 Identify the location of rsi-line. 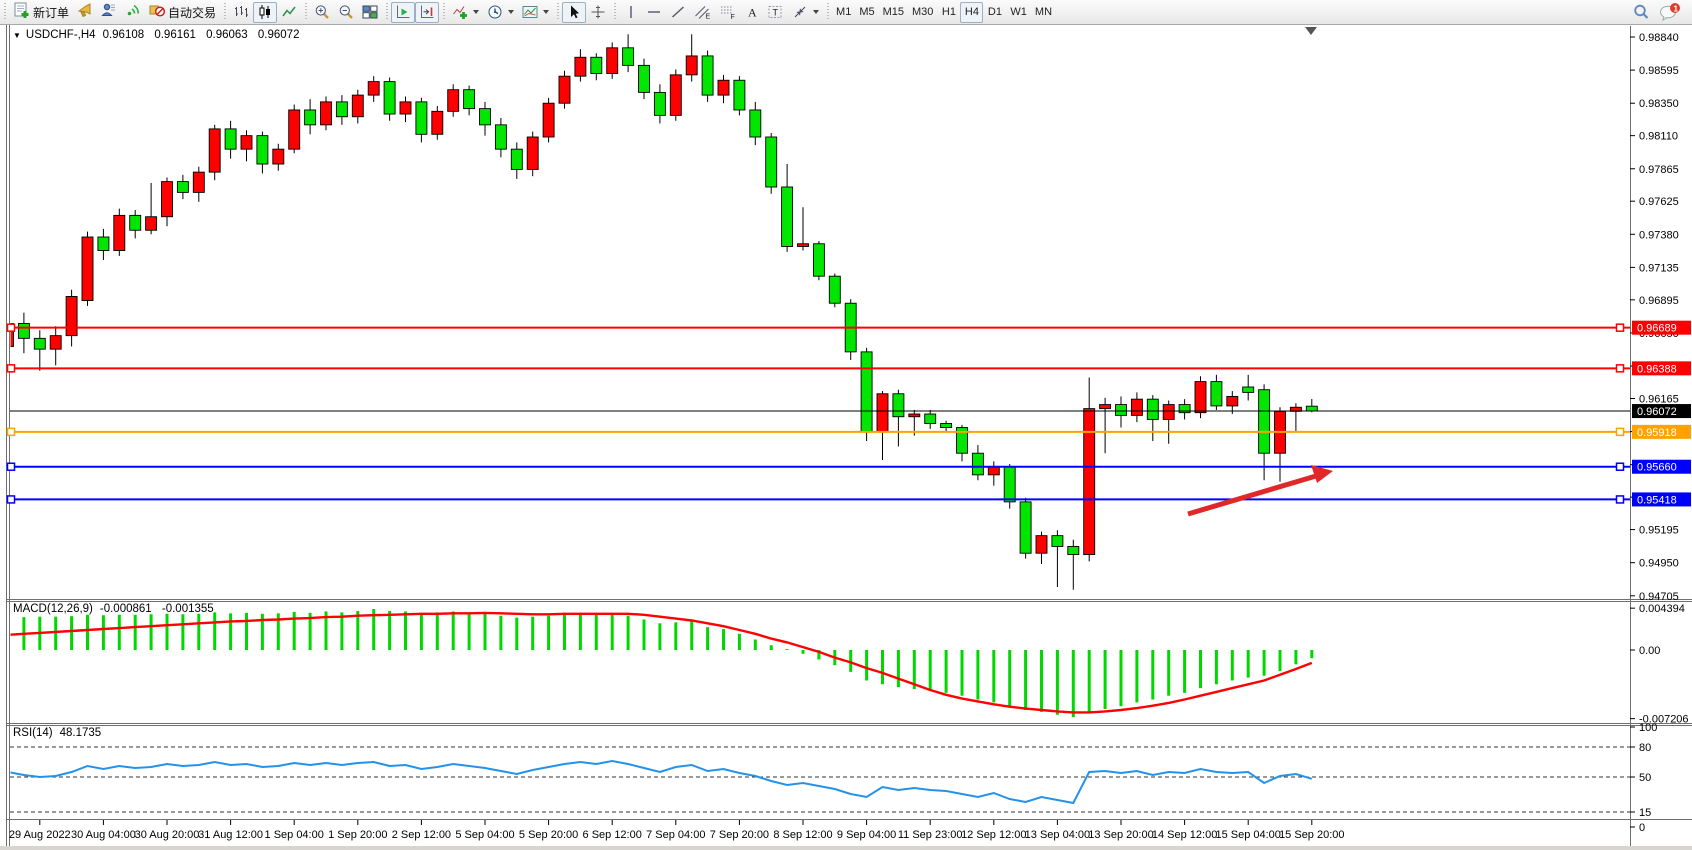
(661, 782).